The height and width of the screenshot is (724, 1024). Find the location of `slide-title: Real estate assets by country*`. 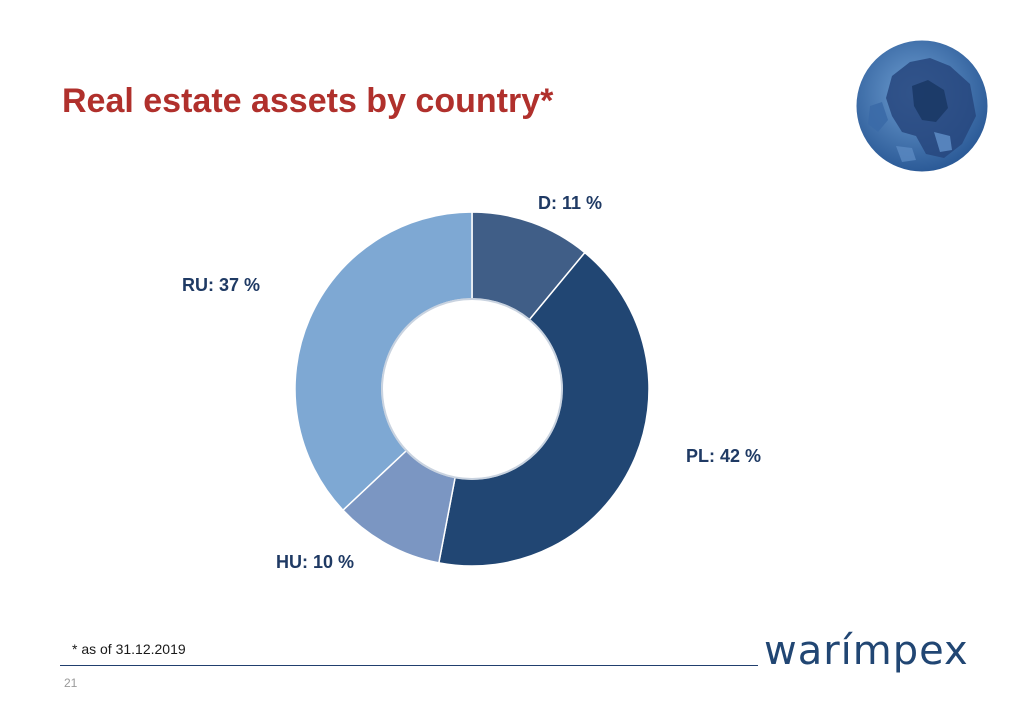

slide-title: Real estate assets by country* is located at coordinates (308, 101).